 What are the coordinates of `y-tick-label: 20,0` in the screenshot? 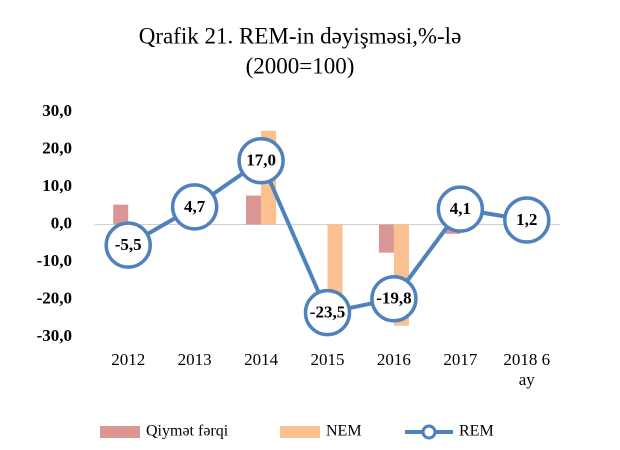 It's located at (57, 147).